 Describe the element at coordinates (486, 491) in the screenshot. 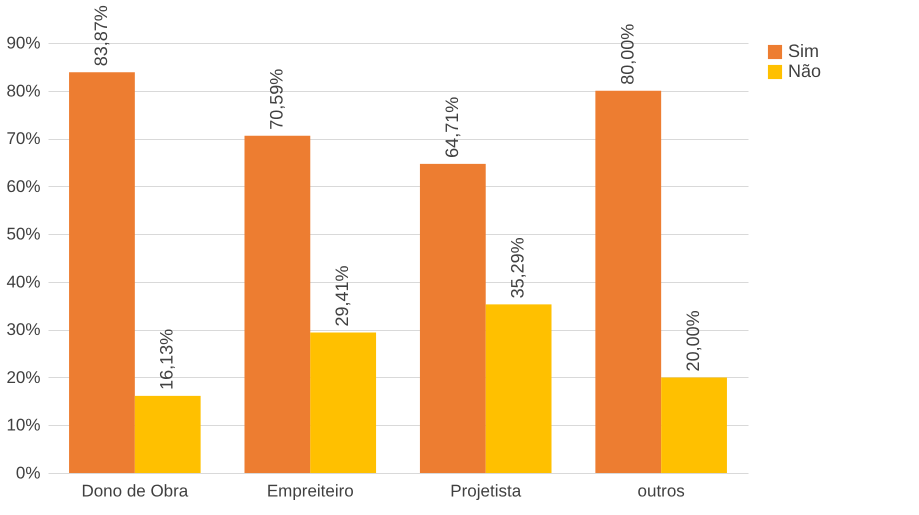

I see `x-tick-label: Projetista` at that location.